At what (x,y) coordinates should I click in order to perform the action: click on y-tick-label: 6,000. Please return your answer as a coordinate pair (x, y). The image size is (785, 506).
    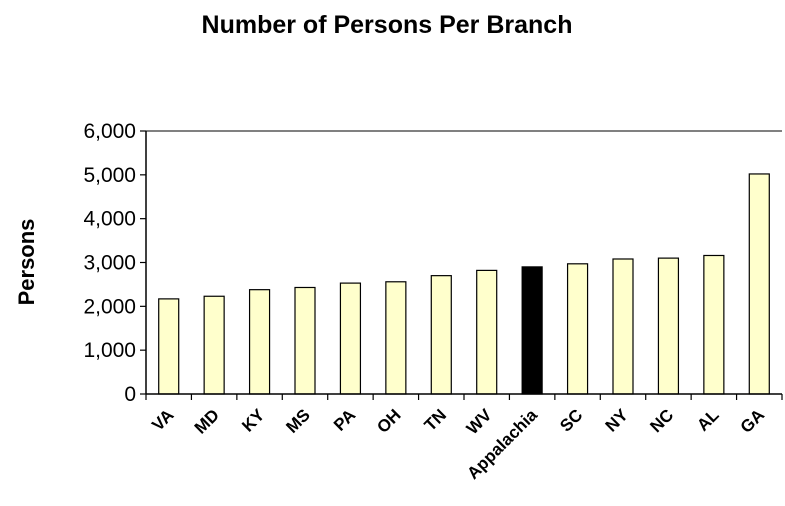
    Looking at the image, I should click on (109, 131).